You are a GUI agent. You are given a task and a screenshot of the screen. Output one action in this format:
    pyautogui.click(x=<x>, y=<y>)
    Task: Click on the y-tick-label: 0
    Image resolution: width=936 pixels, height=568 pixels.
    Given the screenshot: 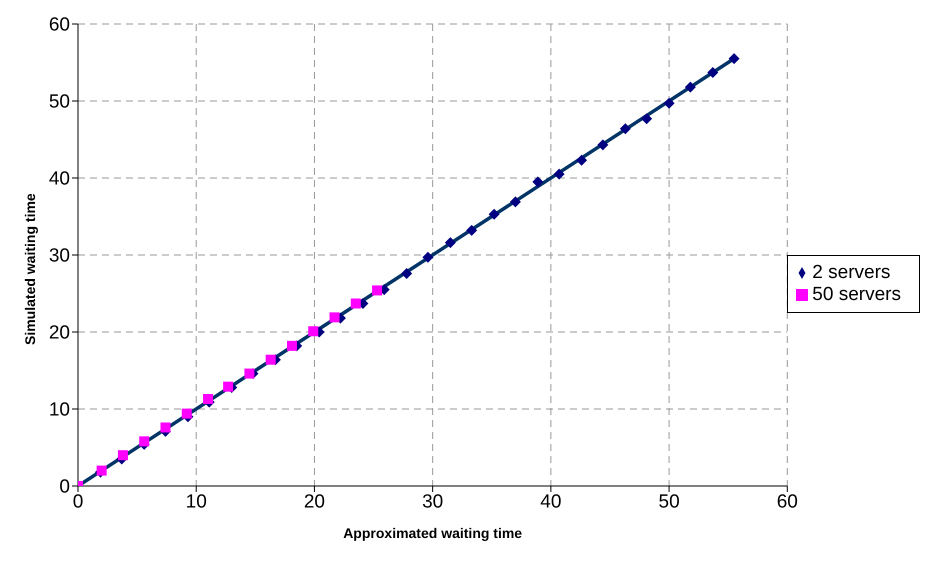 What is the action you would take?
    pyautogui.click(x=64, y=487)
    